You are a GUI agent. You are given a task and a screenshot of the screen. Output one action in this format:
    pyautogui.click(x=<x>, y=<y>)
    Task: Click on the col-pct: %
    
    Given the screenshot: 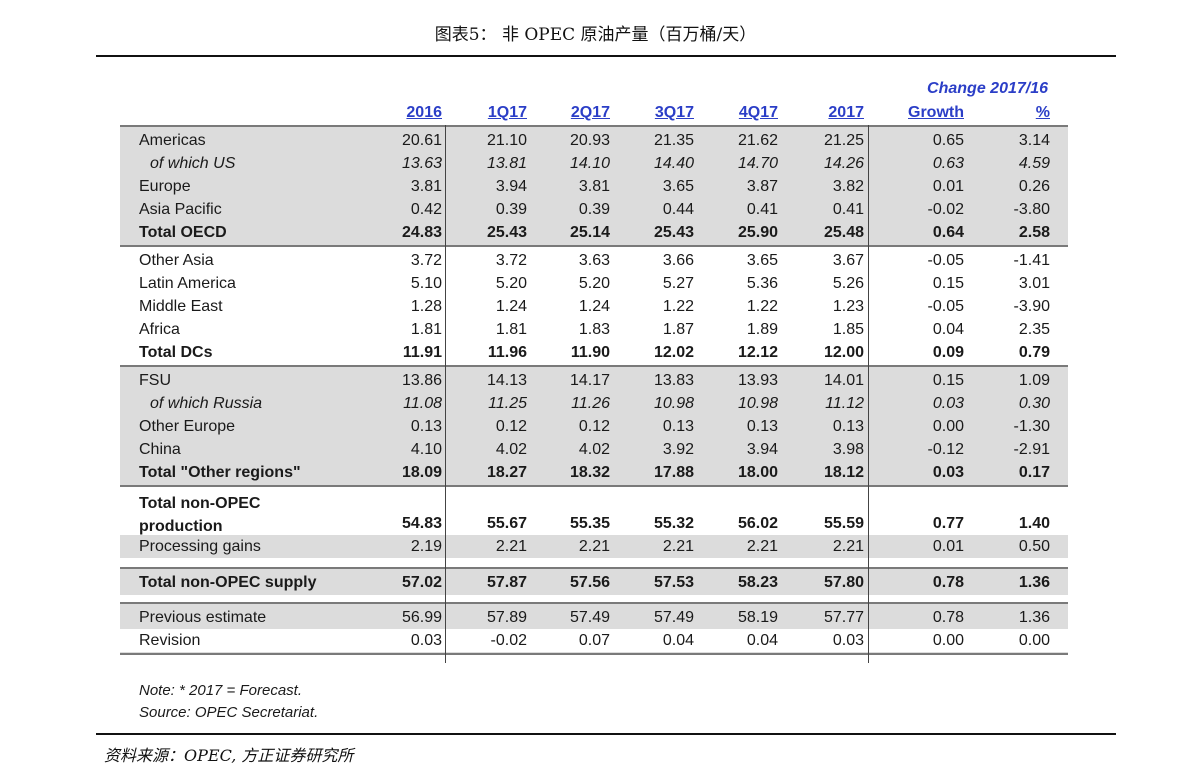 What is the action you would take?
    pyautogui.click(x=1042, y=112)
    